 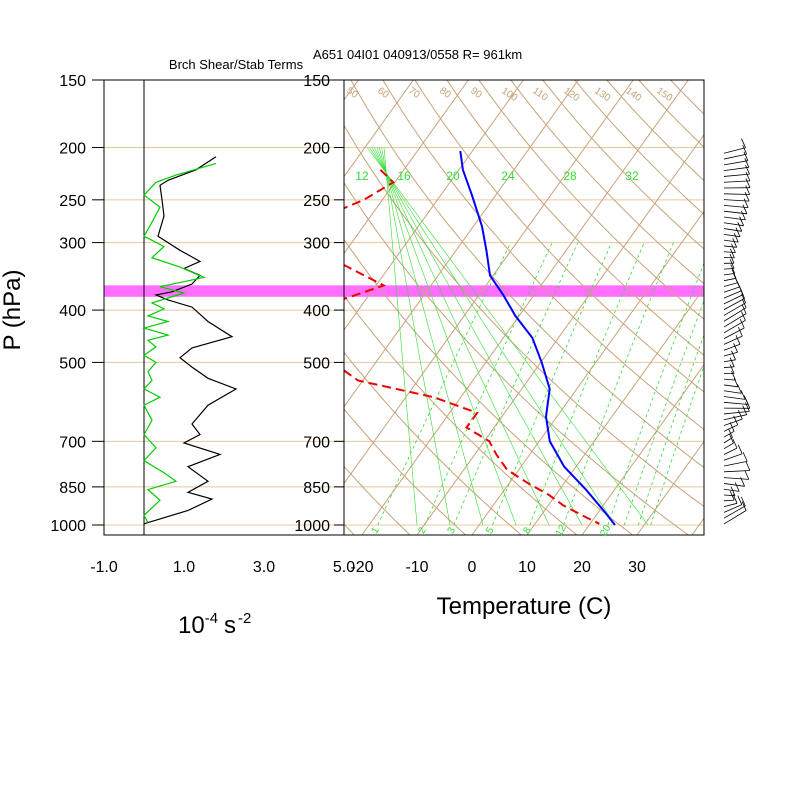 I want to click on right-y-tick-label: 300, so click(x=316, y=244).